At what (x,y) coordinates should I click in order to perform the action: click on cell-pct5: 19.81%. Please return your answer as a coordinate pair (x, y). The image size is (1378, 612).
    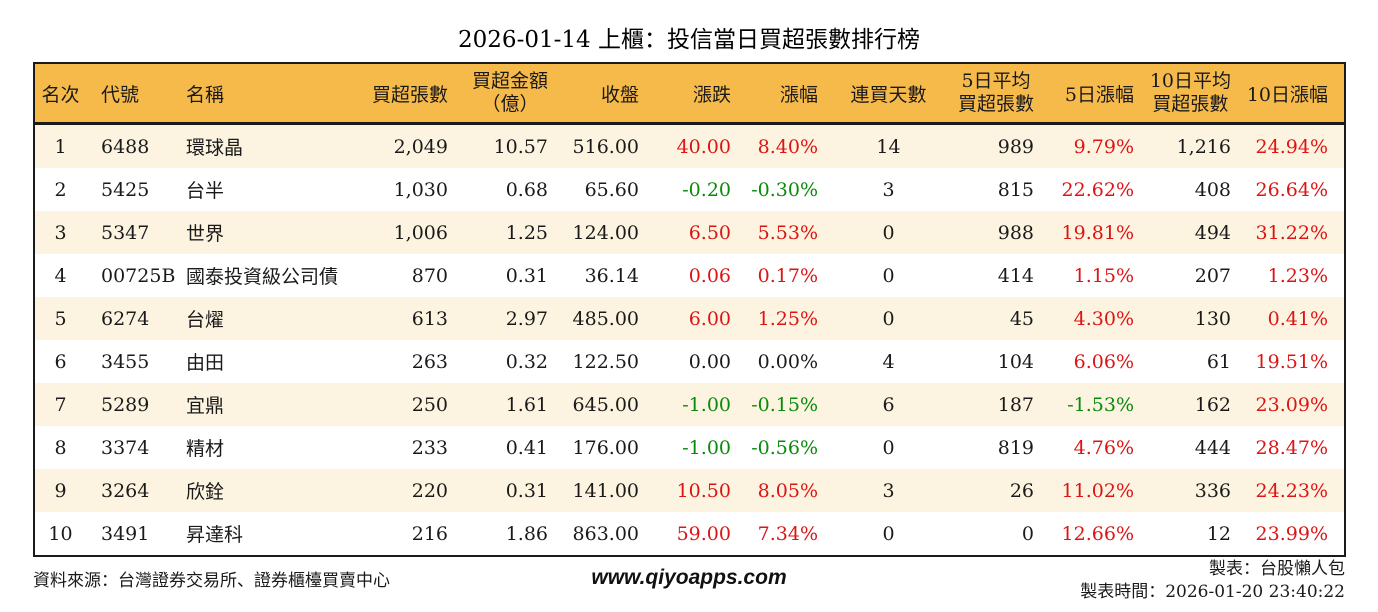
    Looking at the image, I should click on (1097, 232).